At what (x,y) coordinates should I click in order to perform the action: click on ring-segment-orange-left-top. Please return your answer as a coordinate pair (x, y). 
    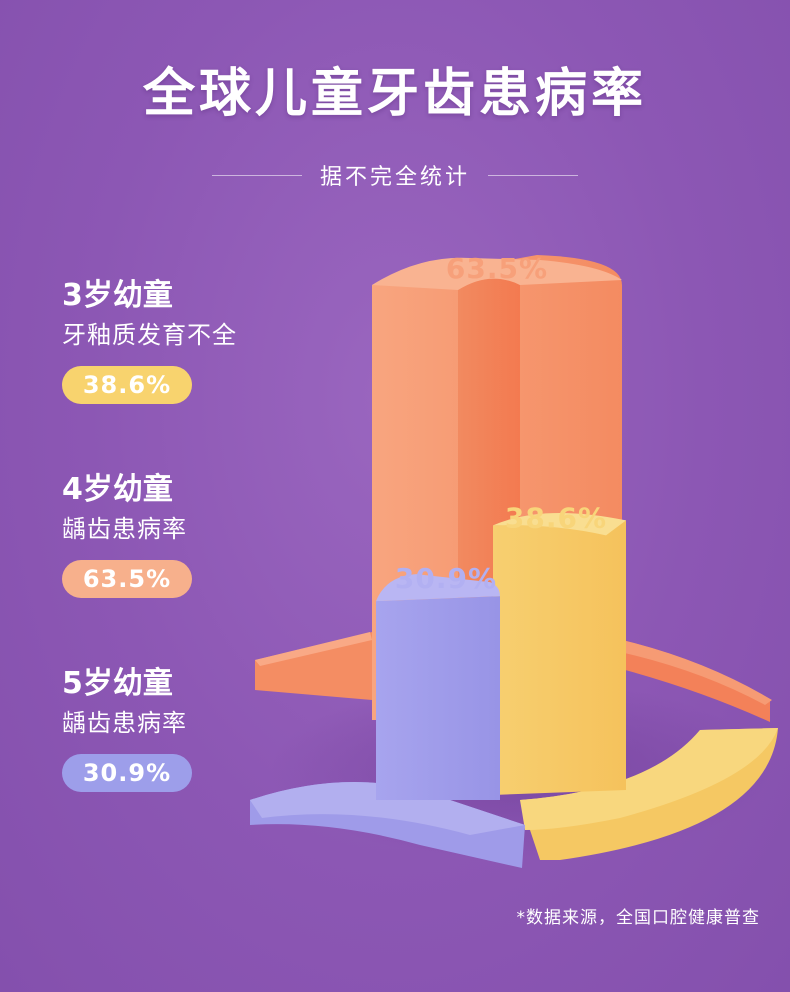
    Looking at the image, I should click on (313, 649).